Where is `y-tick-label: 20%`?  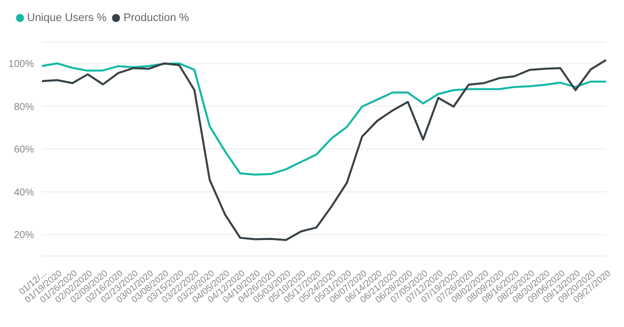 y-tick-label: 20% is located at coordinates (24, 236).